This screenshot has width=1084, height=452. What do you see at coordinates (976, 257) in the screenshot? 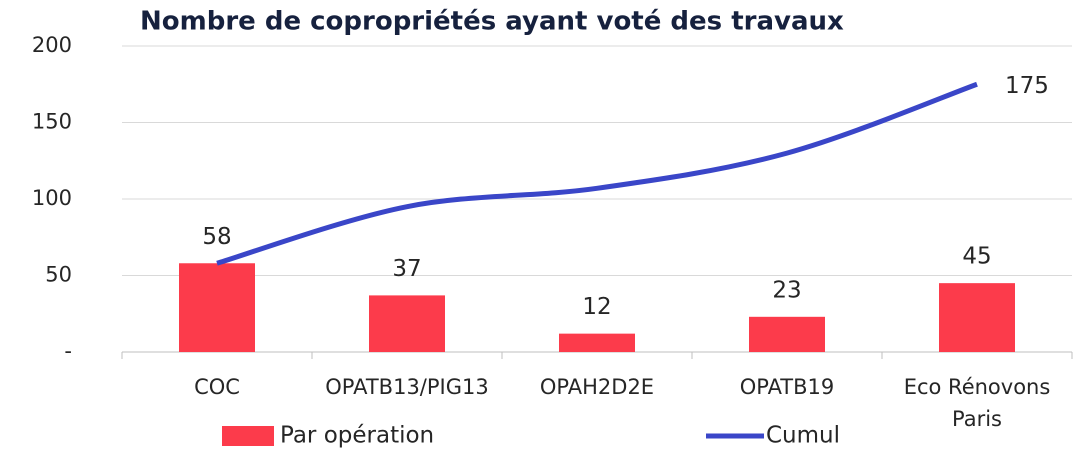
I see `data-label: 45` at bounding box center [976, 257].